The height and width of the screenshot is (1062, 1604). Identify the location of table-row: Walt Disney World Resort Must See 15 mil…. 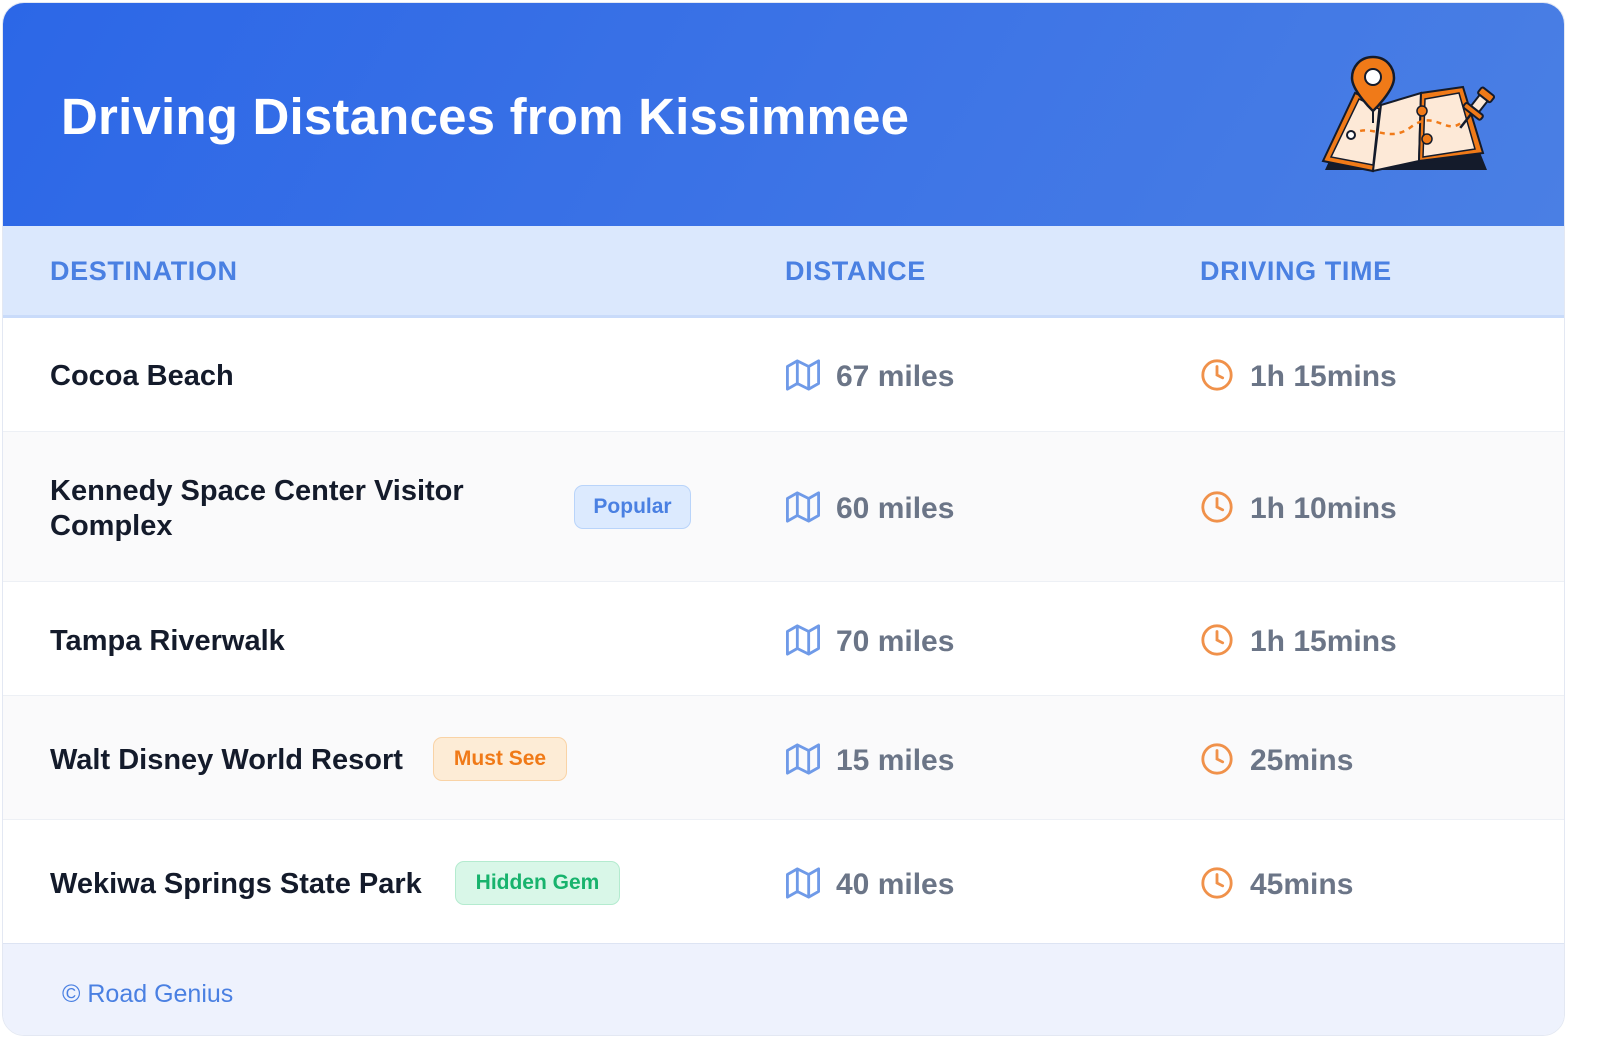
(783, 758).